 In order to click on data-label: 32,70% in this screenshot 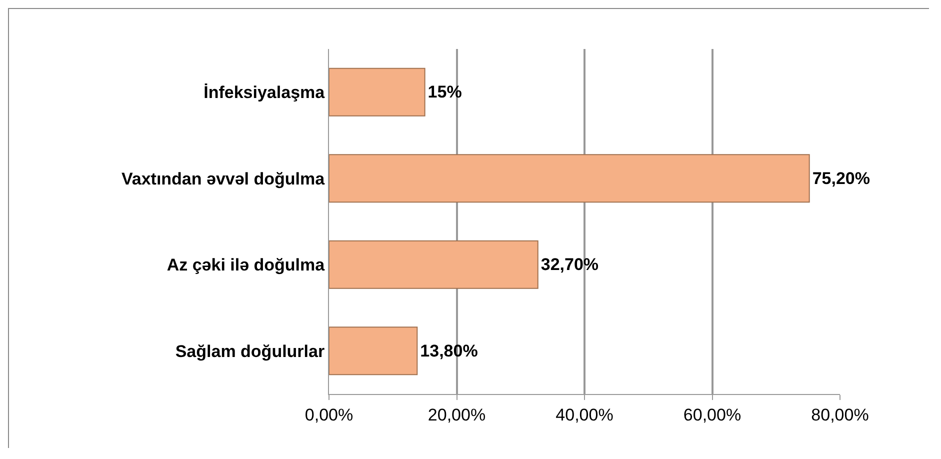, I will do `click(569, 264)`.